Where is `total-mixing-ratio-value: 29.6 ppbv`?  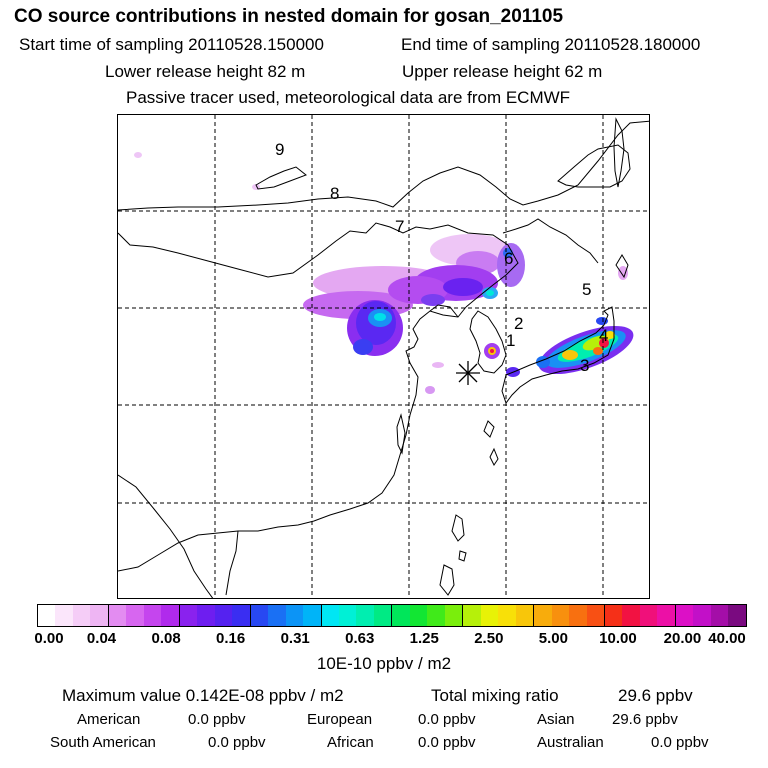
total-mixing-ratio-value: 29.6 ppbv is located at coordinates (655, 695).